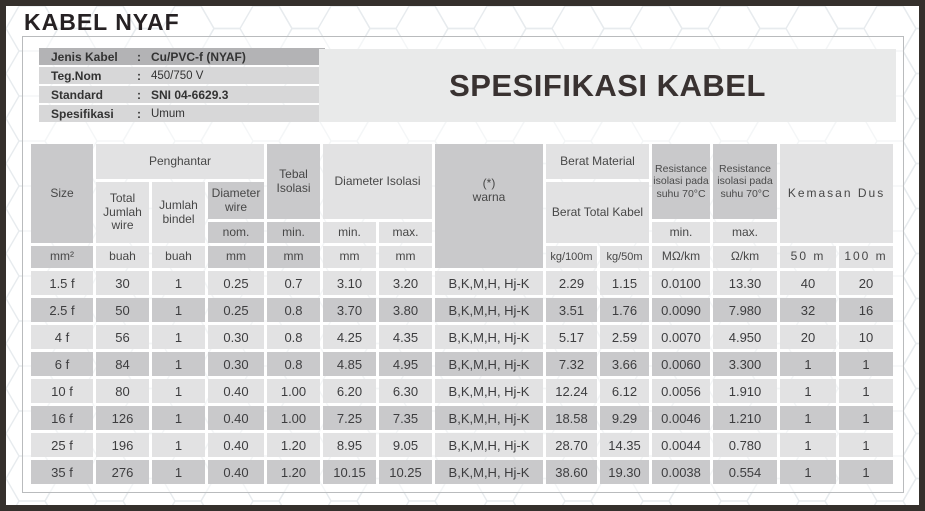  I want to click on unit-diameter-min: mm, so click(349, 257).